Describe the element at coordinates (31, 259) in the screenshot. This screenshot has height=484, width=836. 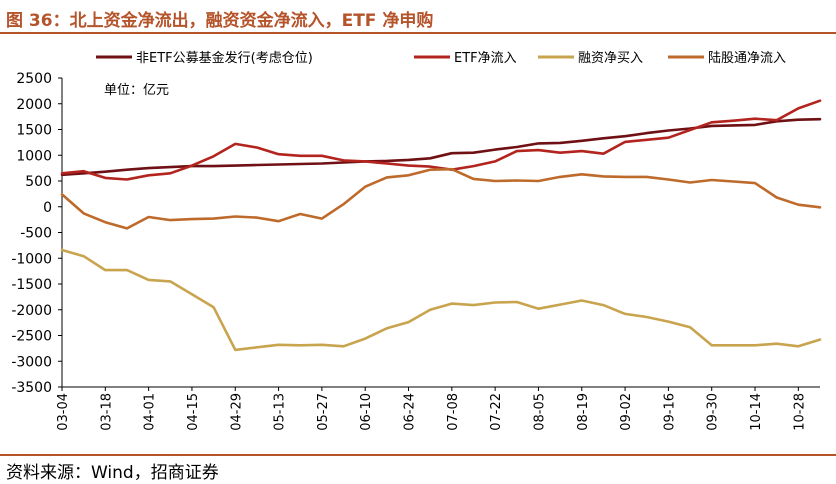
I see `y-tick-label: -1000` at that location.